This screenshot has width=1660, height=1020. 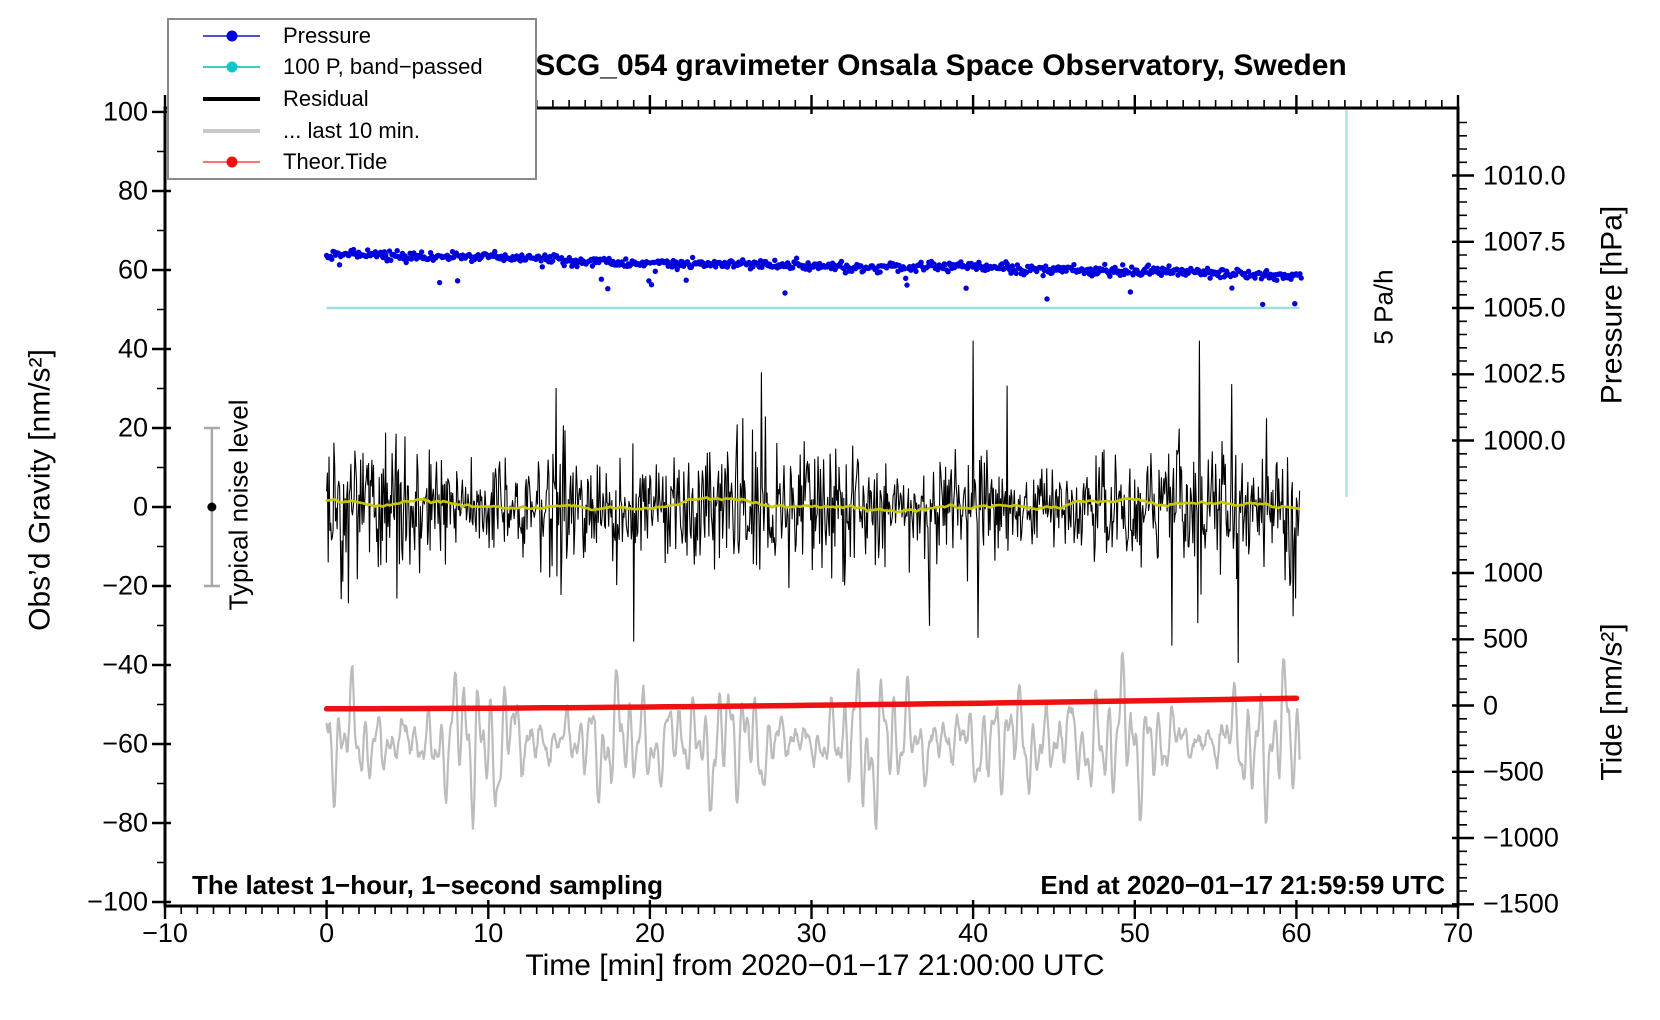 I want to click on pressure-tick-label: 1010.0, so click(x=1524, y=175).